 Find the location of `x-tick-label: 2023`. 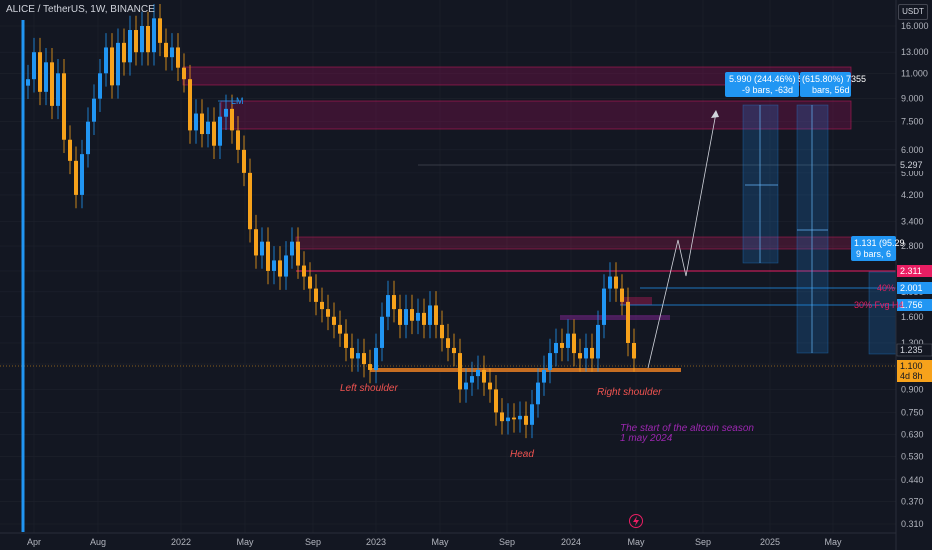

x-tick-label: 2023 is located at coordinates (376, 542).